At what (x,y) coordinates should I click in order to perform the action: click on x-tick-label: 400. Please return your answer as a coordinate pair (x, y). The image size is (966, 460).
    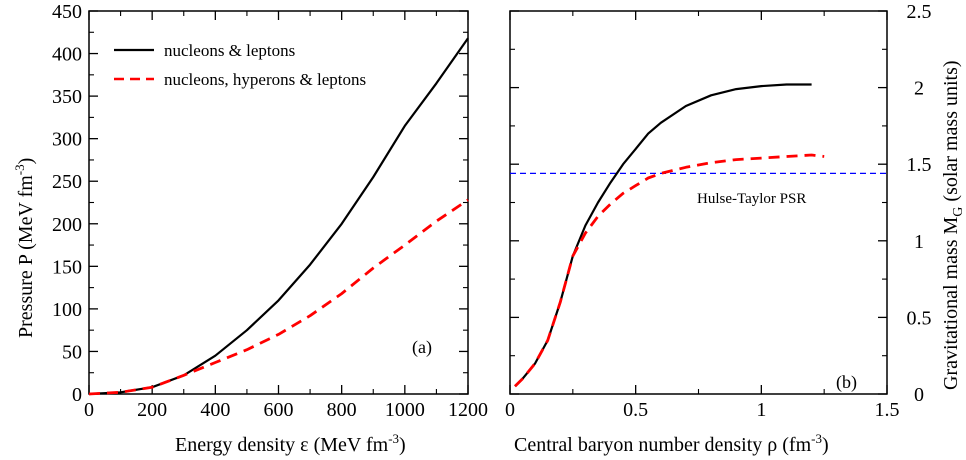
    Looking at the image, I should click on (215, 410).